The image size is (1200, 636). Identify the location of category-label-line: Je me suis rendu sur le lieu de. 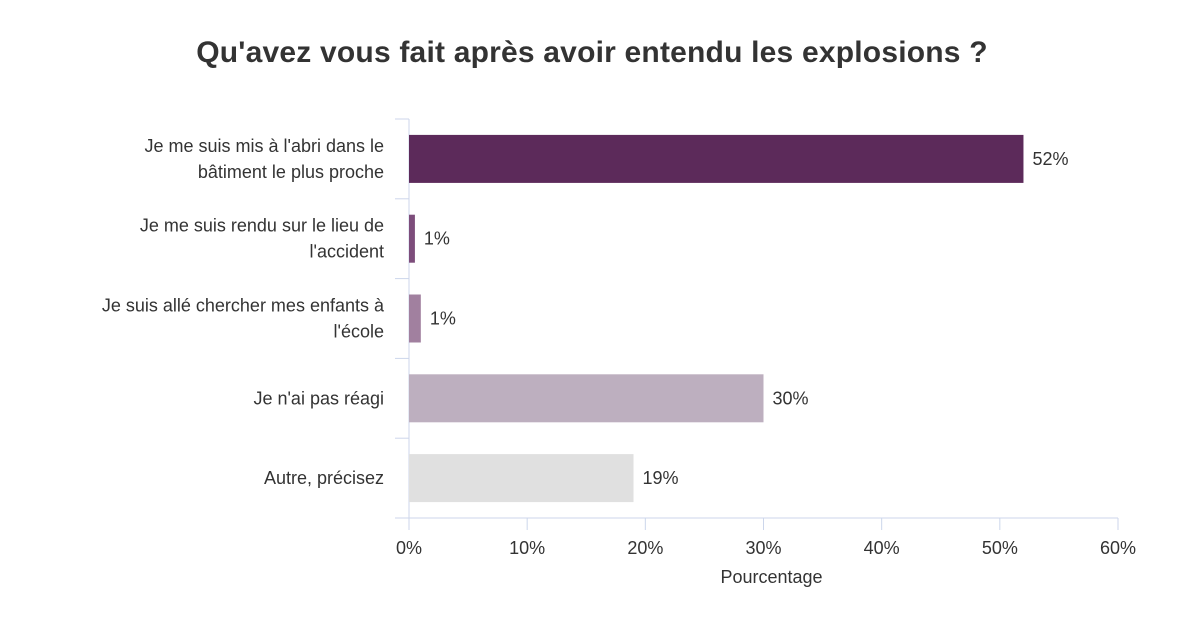
(262, 226).